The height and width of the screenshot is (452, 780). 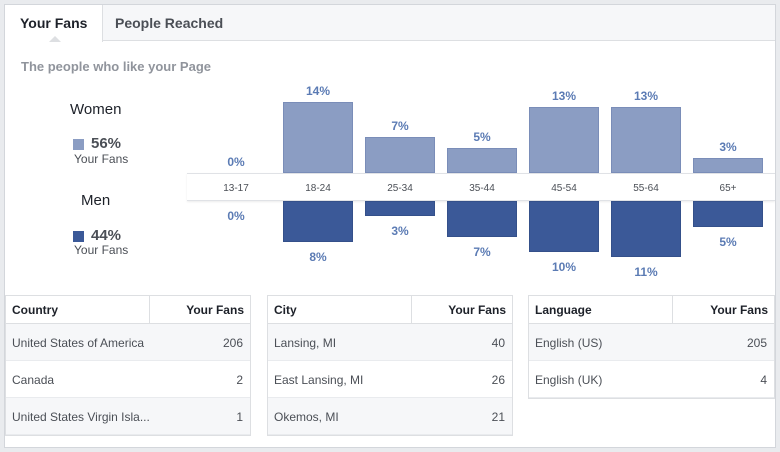 I want to click on table-row: Lansing, MI 40, so click(x=390, y=342).